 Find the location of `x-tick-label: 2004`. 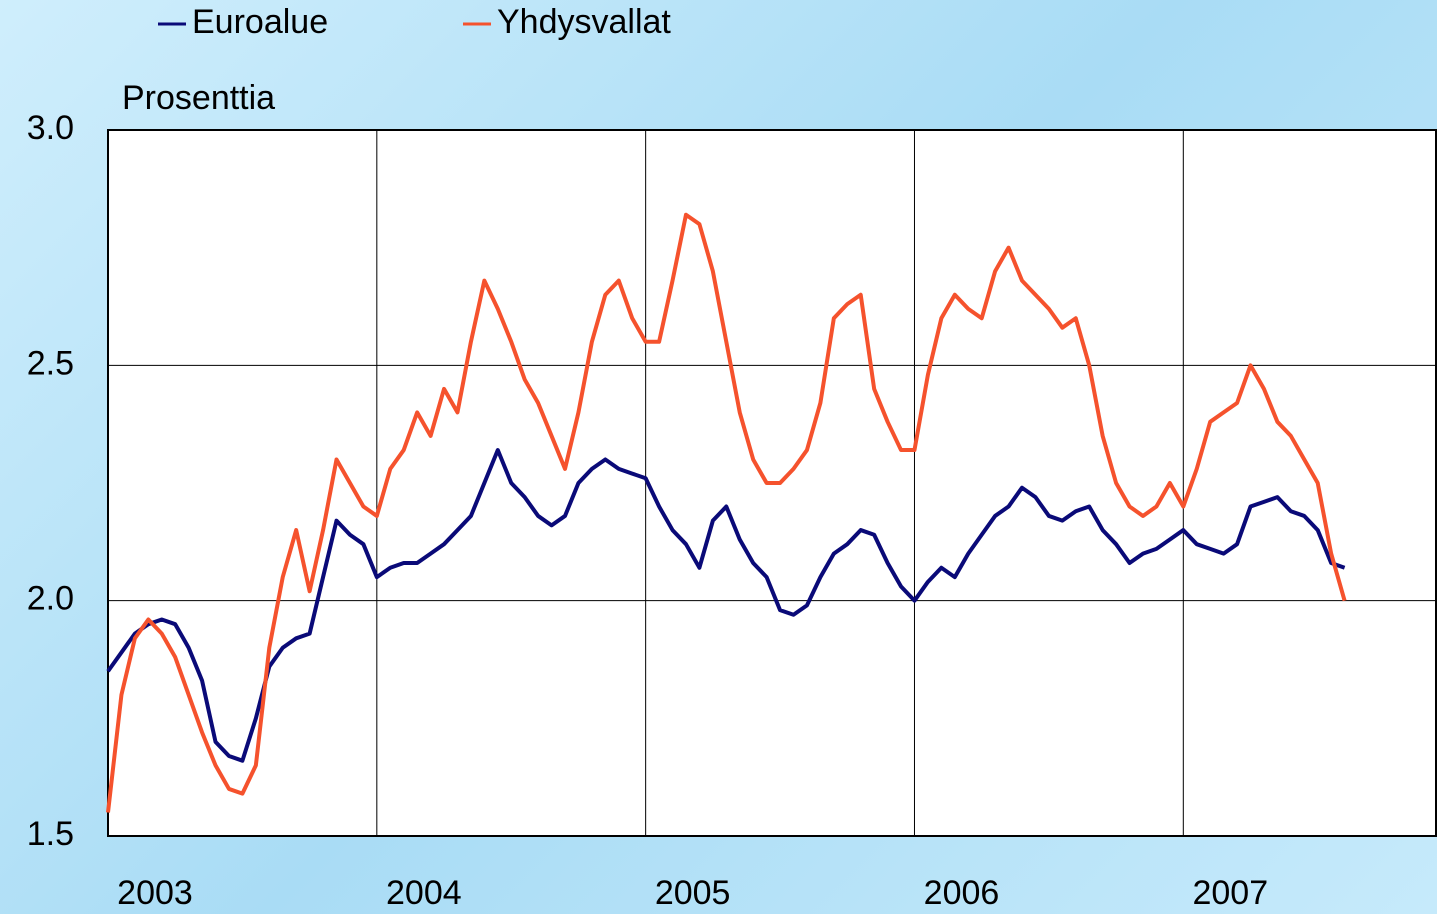

x-tick-label: 2004 is located at coordinates (424, 893).